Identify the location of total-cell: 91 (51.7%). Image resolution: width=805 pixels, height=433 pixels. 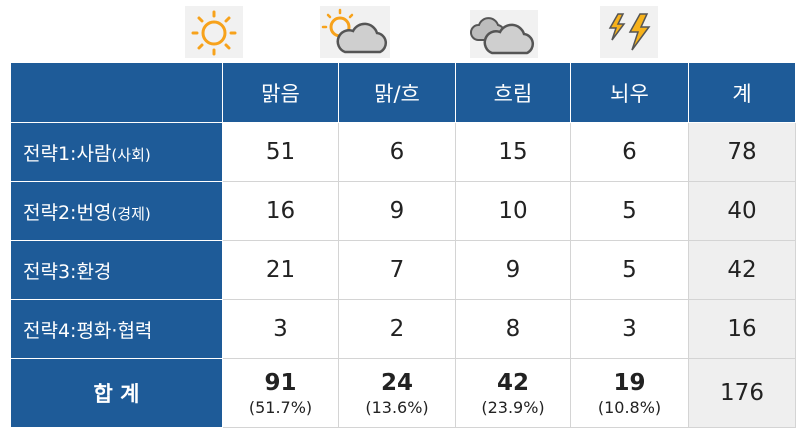
(280, 393).